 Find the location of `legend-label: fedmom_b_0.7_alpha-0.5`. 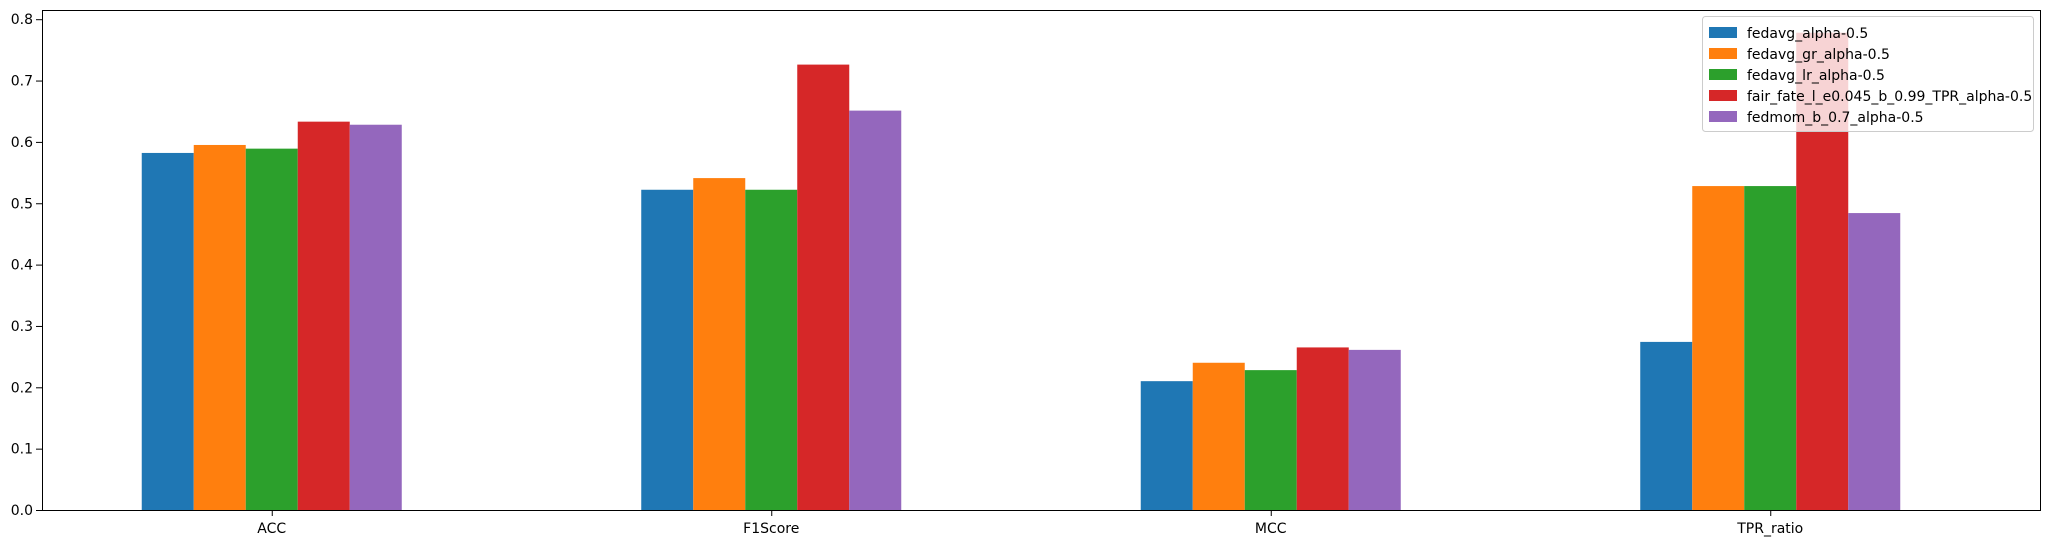

legend-label: fedmom_b_0.7_alpha-0.5 is located at coordinates (1835, 118).